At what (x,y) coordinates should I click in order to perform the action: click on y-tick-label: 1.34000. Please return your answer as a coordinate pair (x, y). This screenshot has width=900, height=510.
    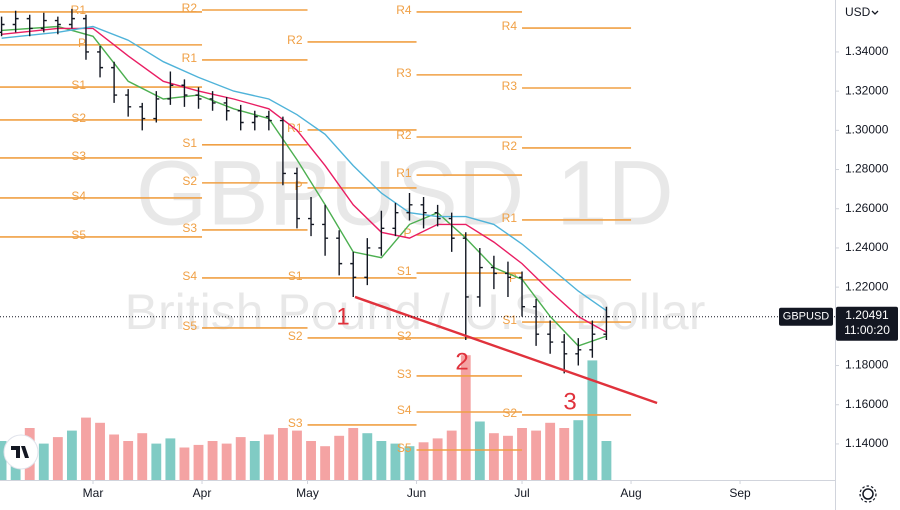
    Looking at the image, I should click on (867, 51).